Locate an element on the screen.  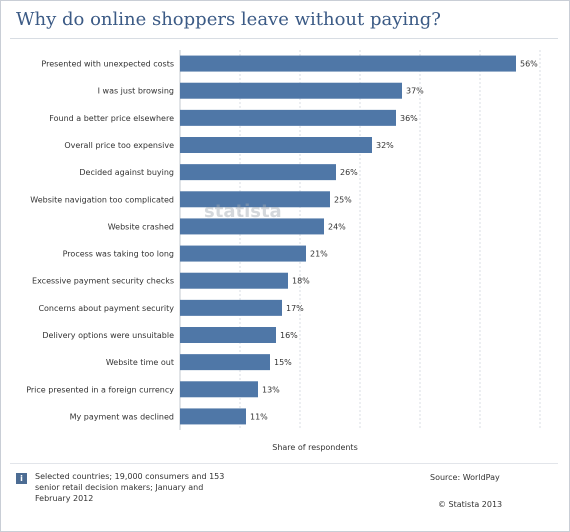
statista-watermark: statista is located at coordinates (243, 211).